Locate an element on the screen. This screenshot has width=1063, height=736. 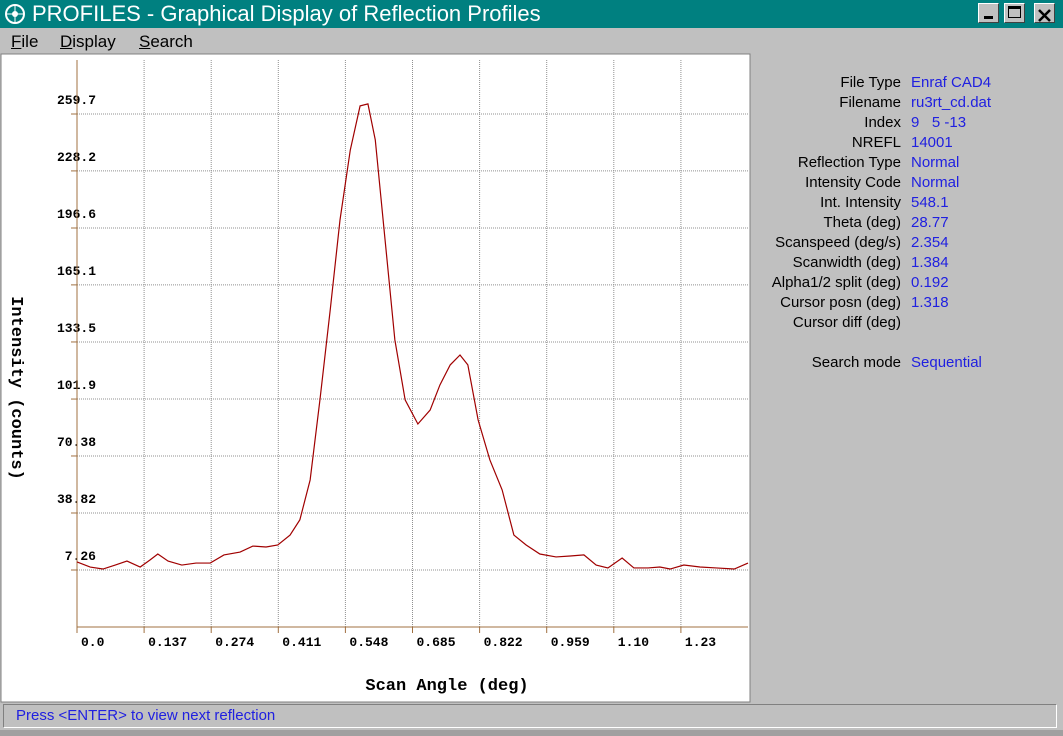
app-icon is located at coordinates (15, 14).